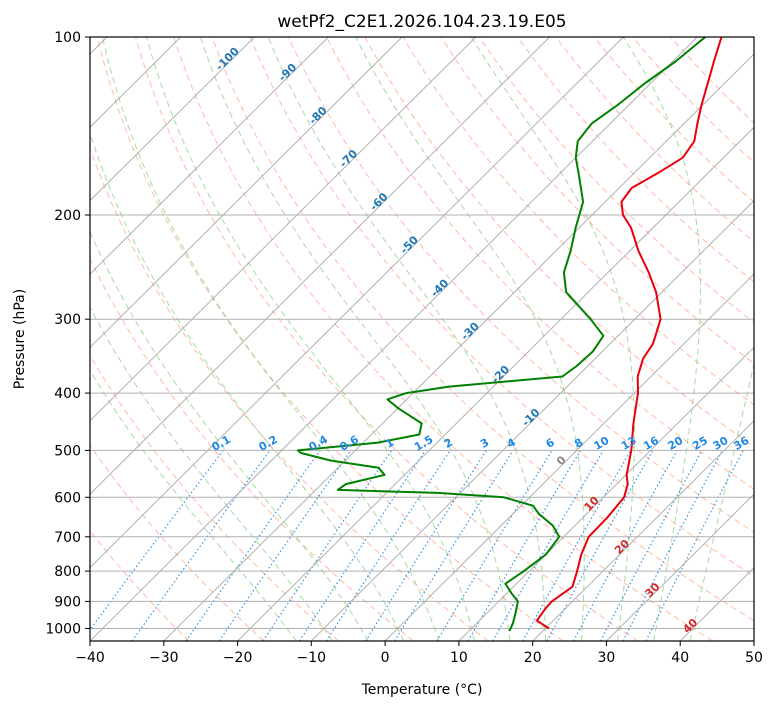 The width and height of the screenshot is (775, 708). What do you see at coordinates (20, 339) in the screenshot?
I see `y-axis-label: Pressure (hPa)` at bounding box center [20, 339].